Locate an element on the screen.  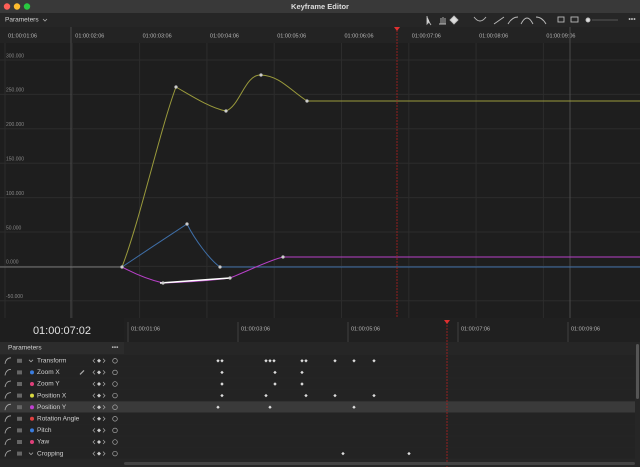
h-scrollbar is located at coordinates (379, 463).